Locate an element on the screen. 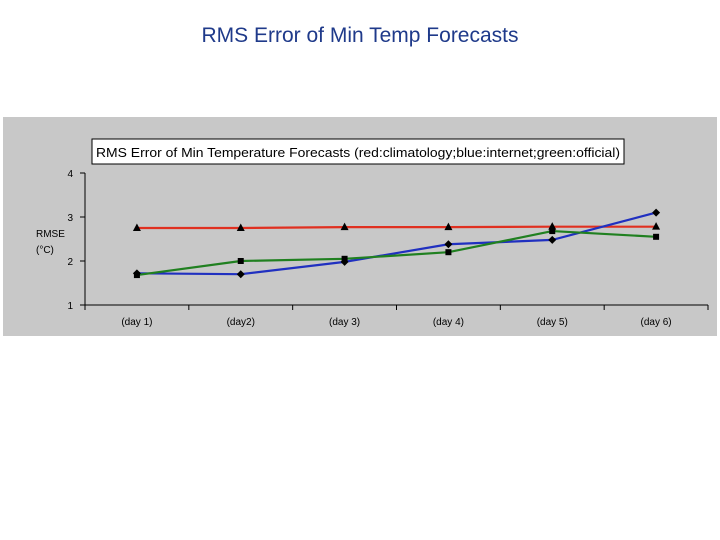 The width and height of the screenshot is (720, 540). x-tick-label: (day 1) is located at coordinates (136, 322).